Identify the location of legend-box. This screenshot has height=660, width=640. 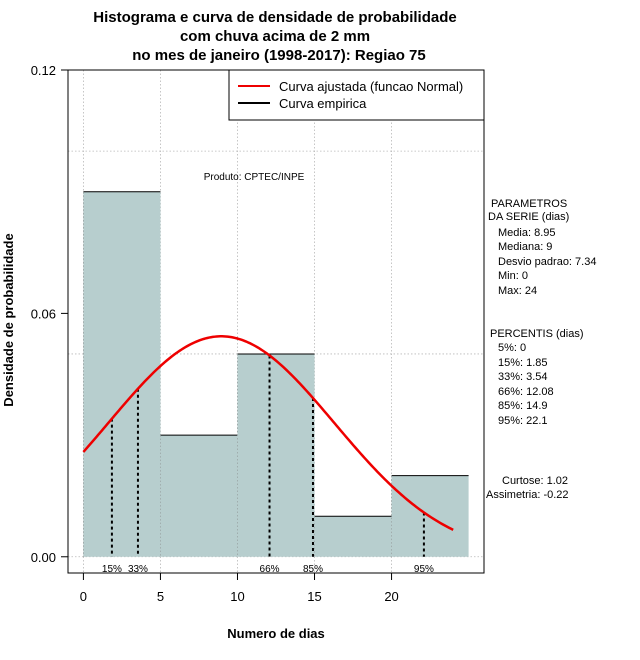
(356, 95).